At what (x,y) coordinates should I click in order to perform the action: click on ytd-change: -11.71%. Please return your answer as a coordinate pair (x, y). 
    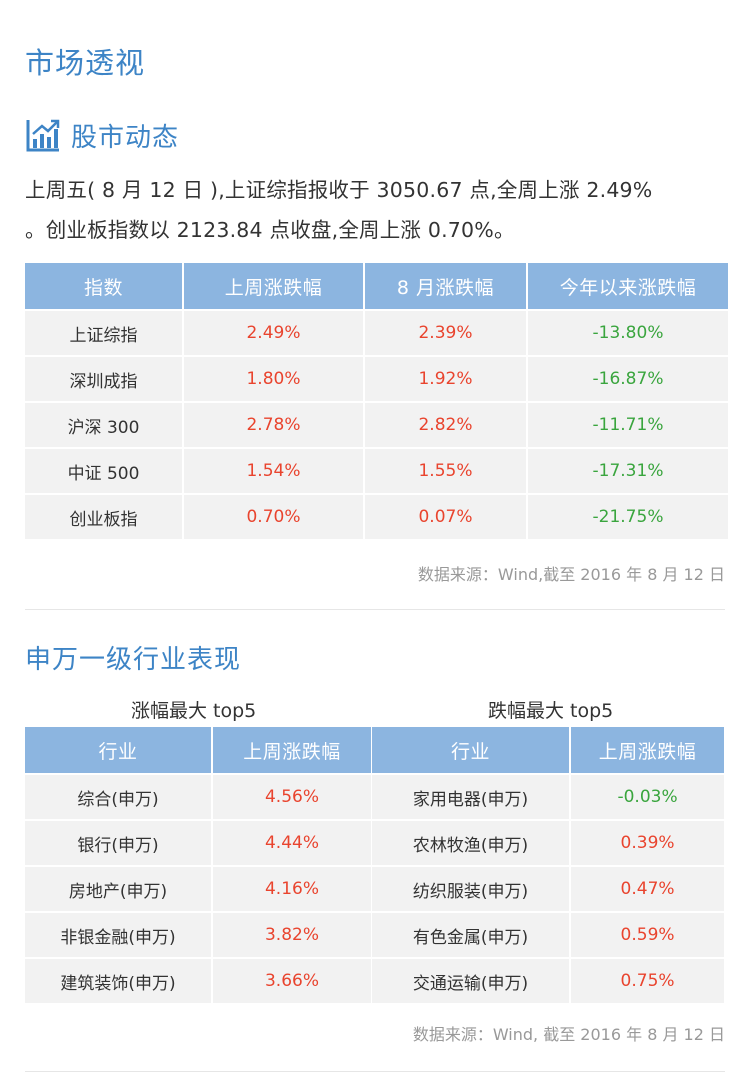
    Looking at the image, I should click on (628, 425).